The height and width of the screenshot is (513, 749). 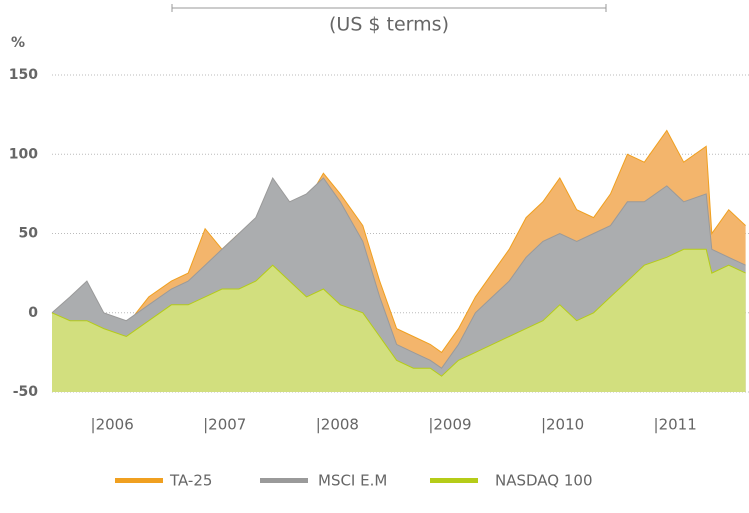 What do you see at coordinates (33, 313) in the screenshot?
I see `y-tick-label: 0` at bounding box center [33, 313].